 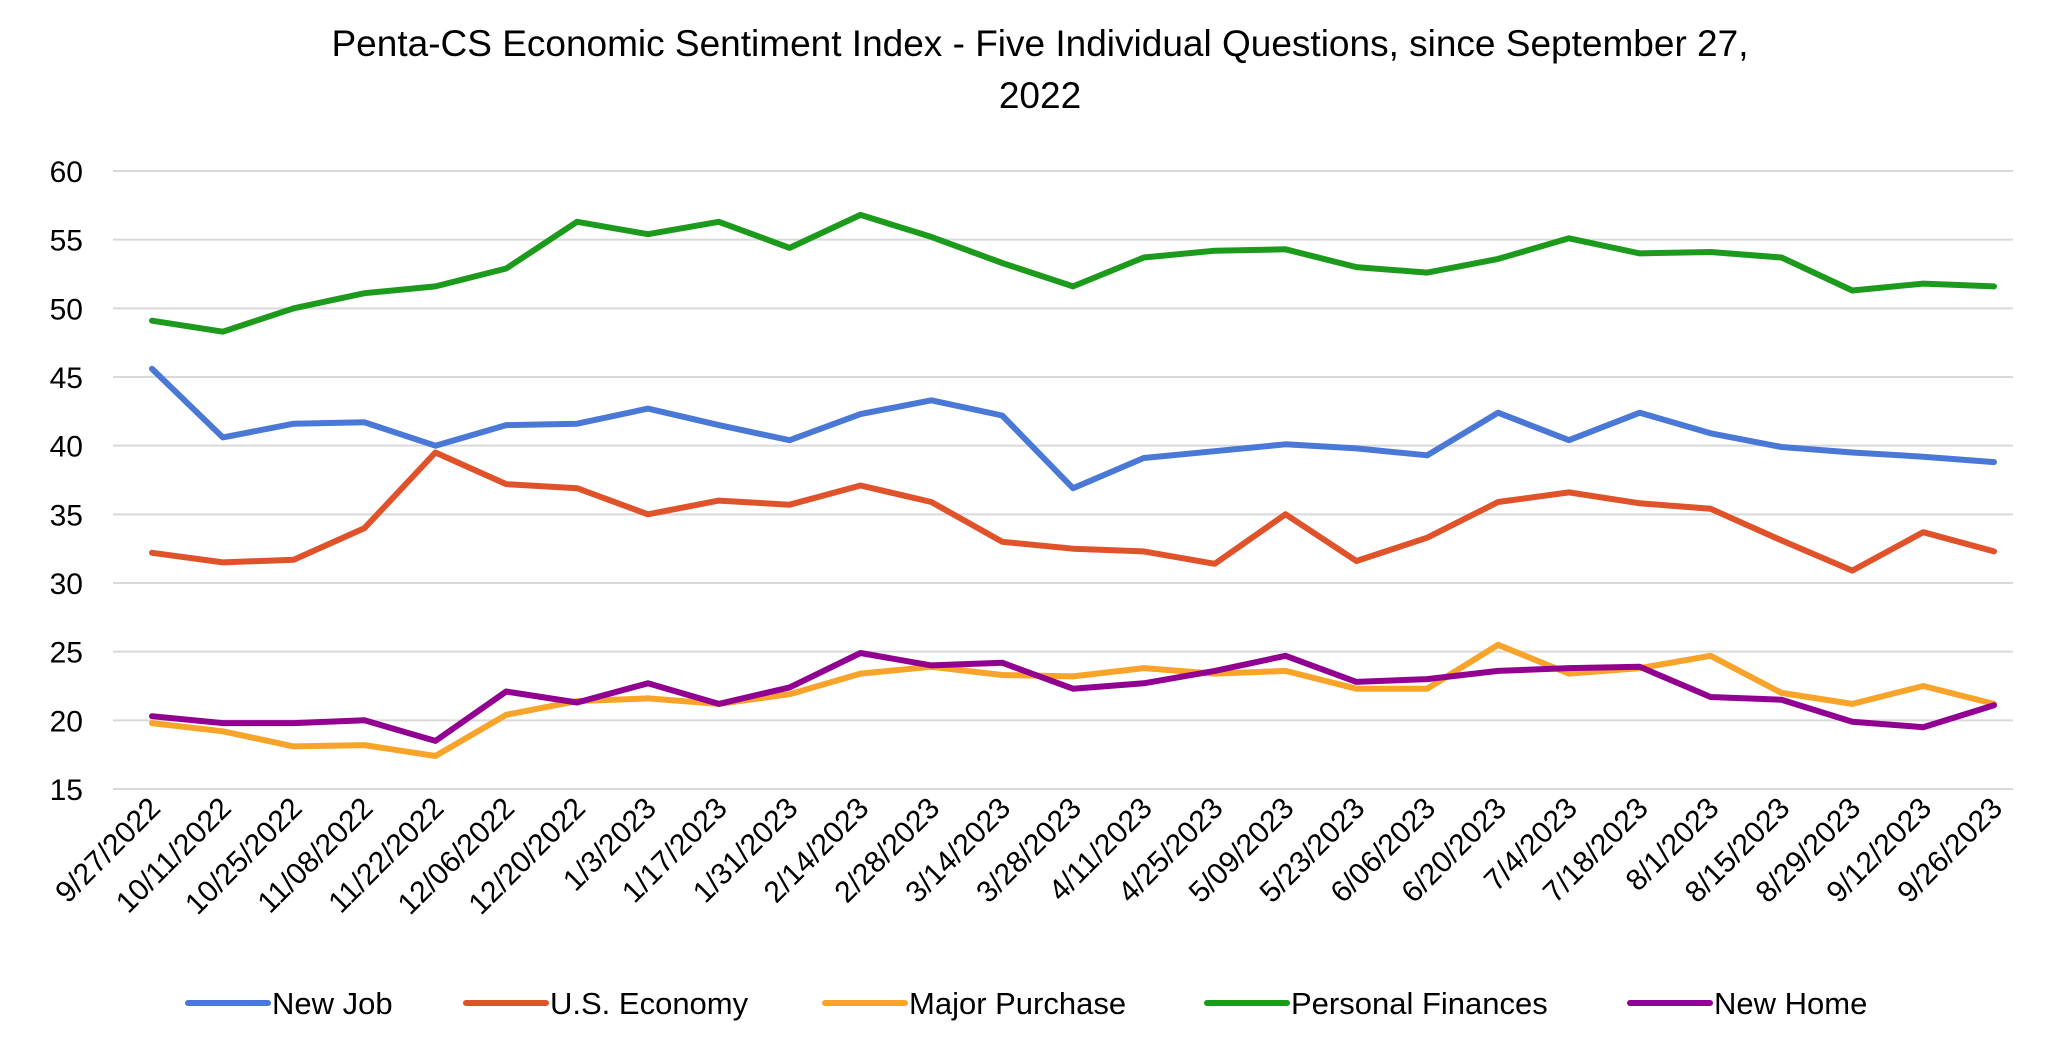 I want to click on y-tick-label: 35, so click(x=66, y=515).